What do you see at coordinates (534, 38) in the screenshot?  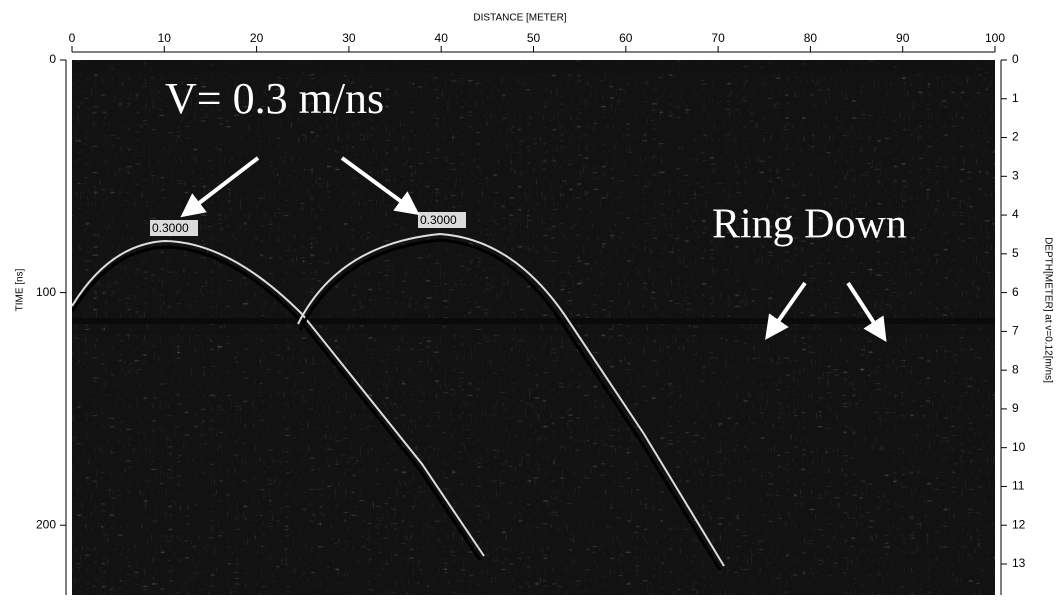 I see `x-tick-label: 50` at bounding box center [534, 38].